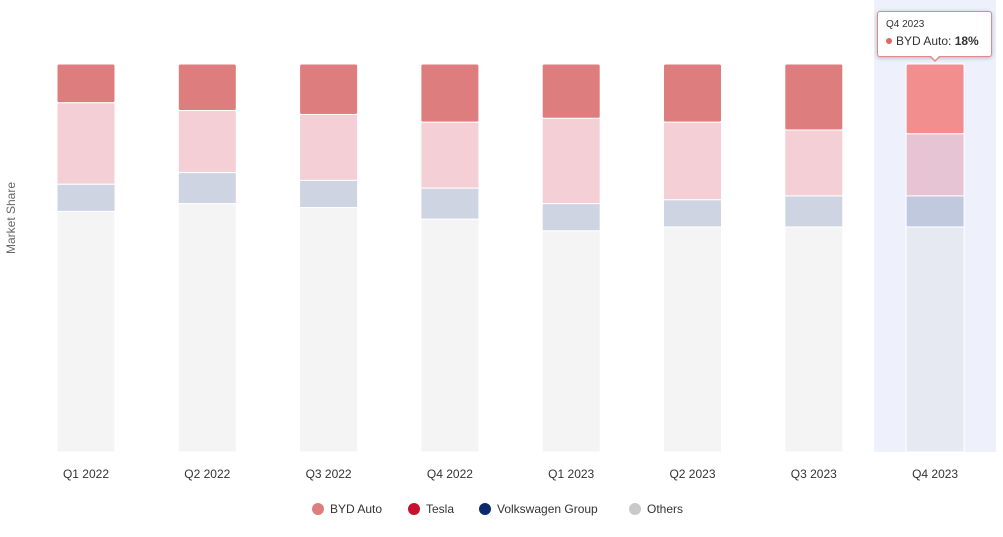 This screenshot has width=1003, height=537. Describe the element at coordinates (450, 203) in the screenshot. I see `bar-segment-volkswagen-group-q4-2022` at that location.